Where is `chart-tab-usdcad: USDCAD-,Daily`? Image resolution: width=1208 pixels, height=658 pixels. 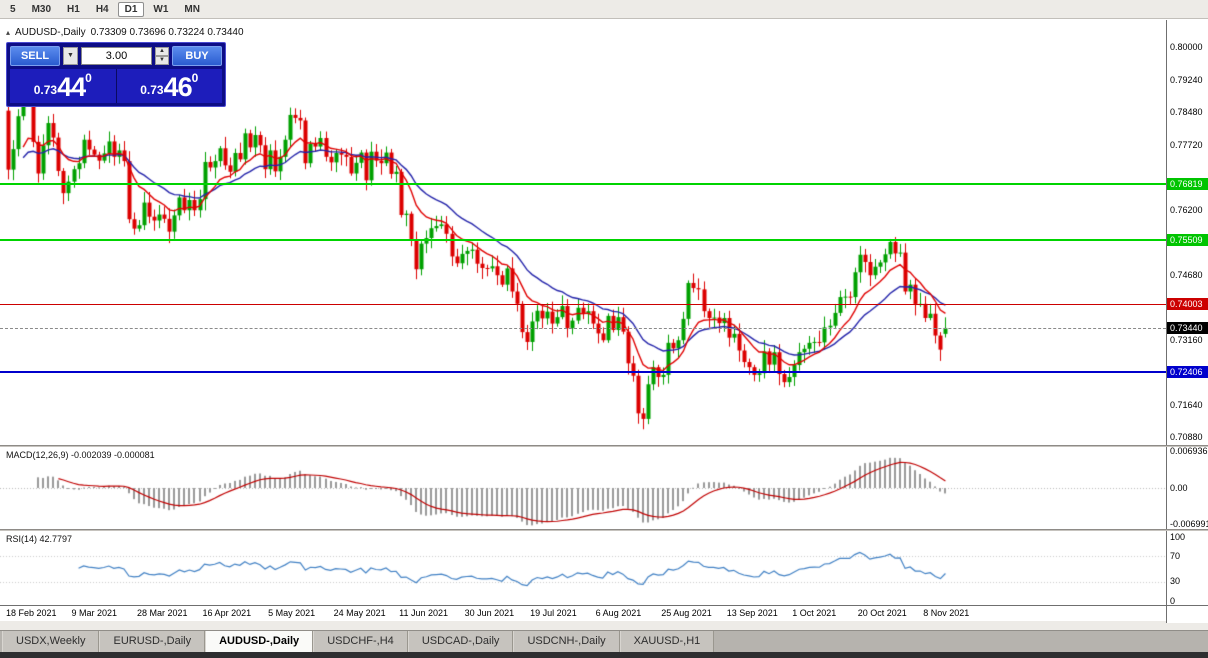
chart-tab-usdcad: USDCAD-,Daily is located at coordinates (460, 641).